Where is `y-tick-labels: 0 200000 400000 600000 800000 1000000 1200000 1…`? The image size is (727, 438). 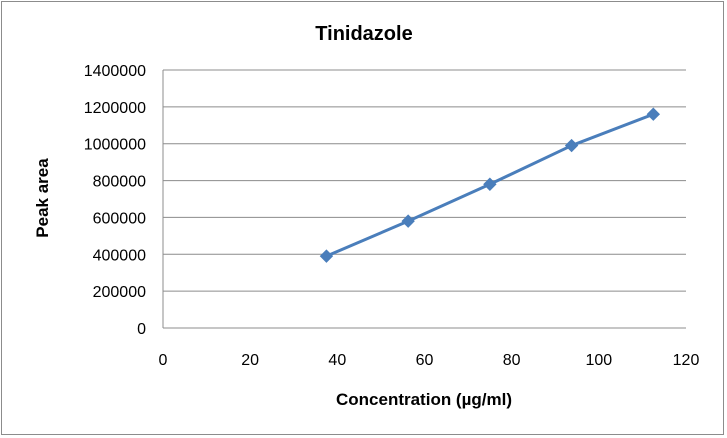 y-tick-labels: 0 200000 400000 600000 800000 1000000 1200000 1… is located at coordinates (115, 200).